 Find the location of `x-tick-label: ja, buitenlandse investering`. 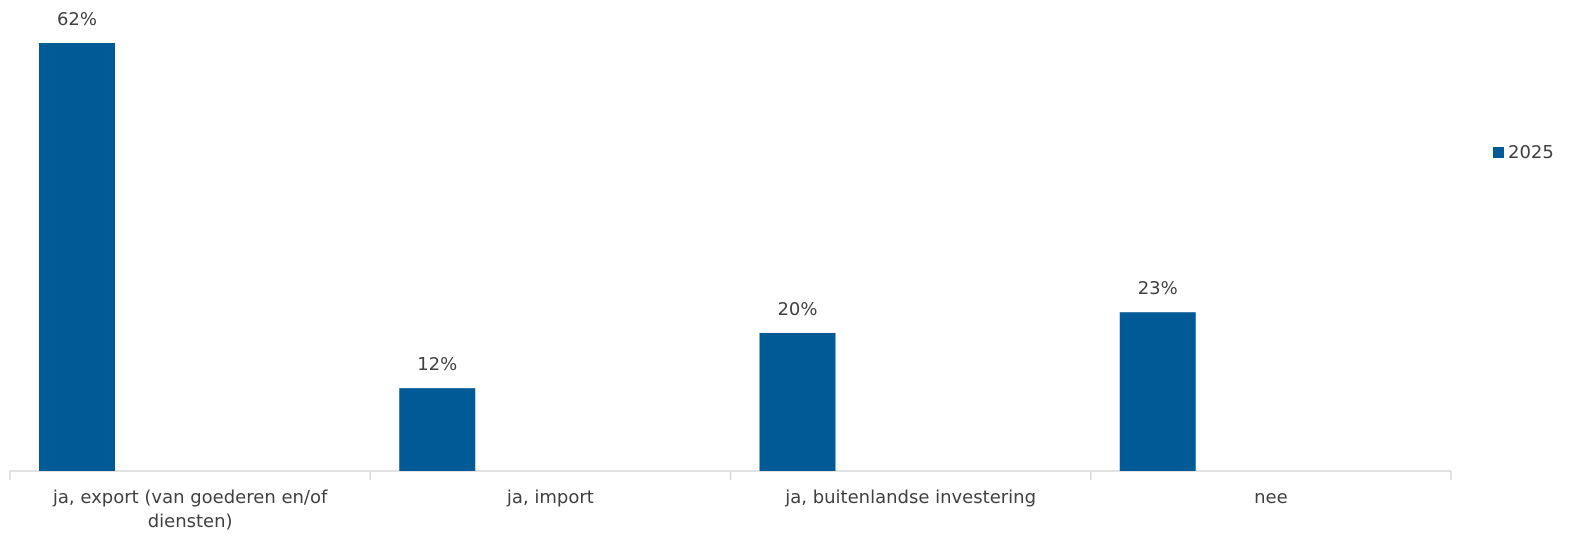

x-tick-label: ja, buitenlandse investering is located at coordinates (911, 497).